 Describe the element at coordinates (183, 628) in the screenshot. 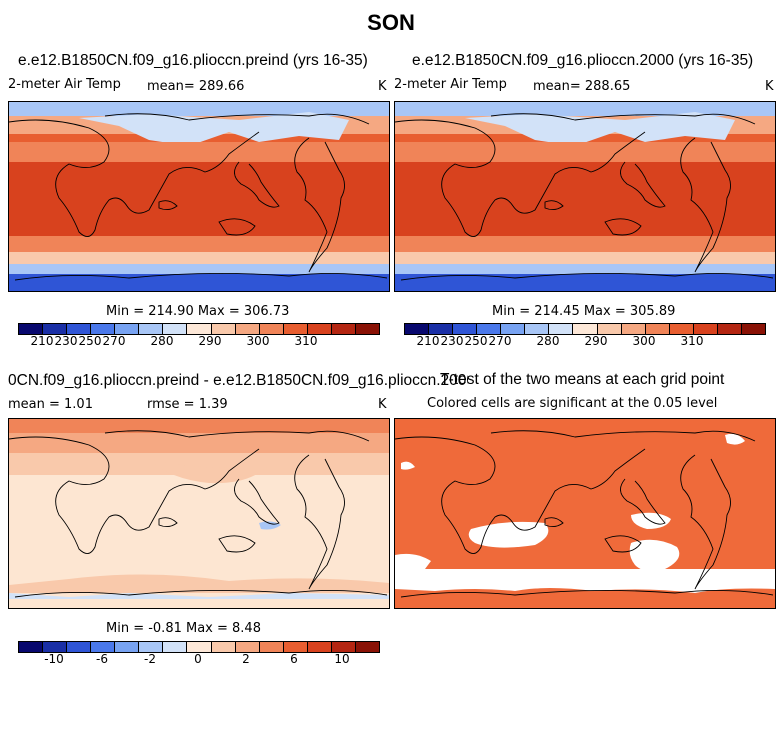

I see `minmax-label-diff: Min = -0.81 Max = 8.48` at that location.